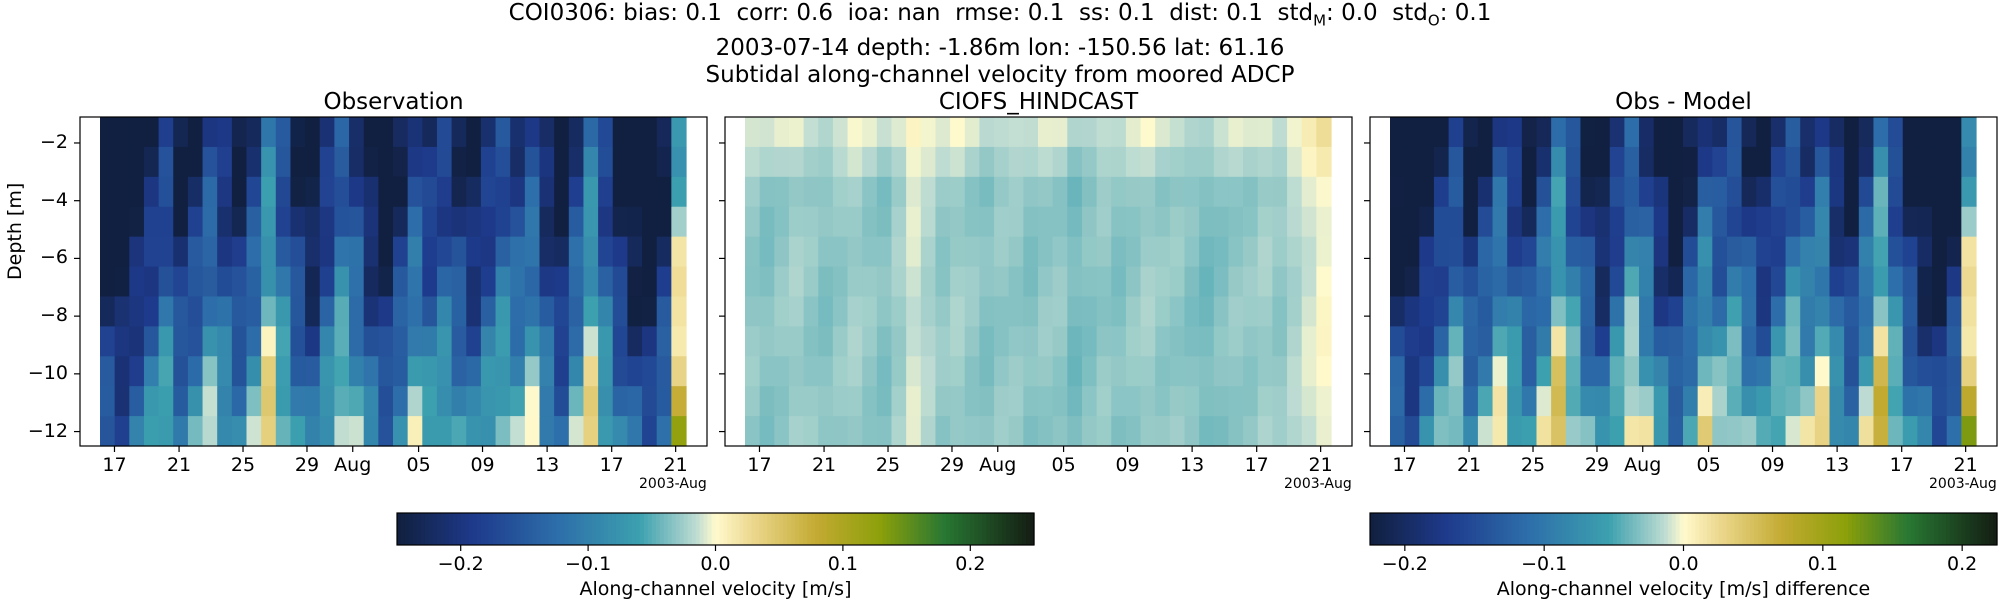 The image size is (2000, 600). Describe the element at coordinates (53, 199) in the screenshot. I see `y-tick-label: −4` at that location.